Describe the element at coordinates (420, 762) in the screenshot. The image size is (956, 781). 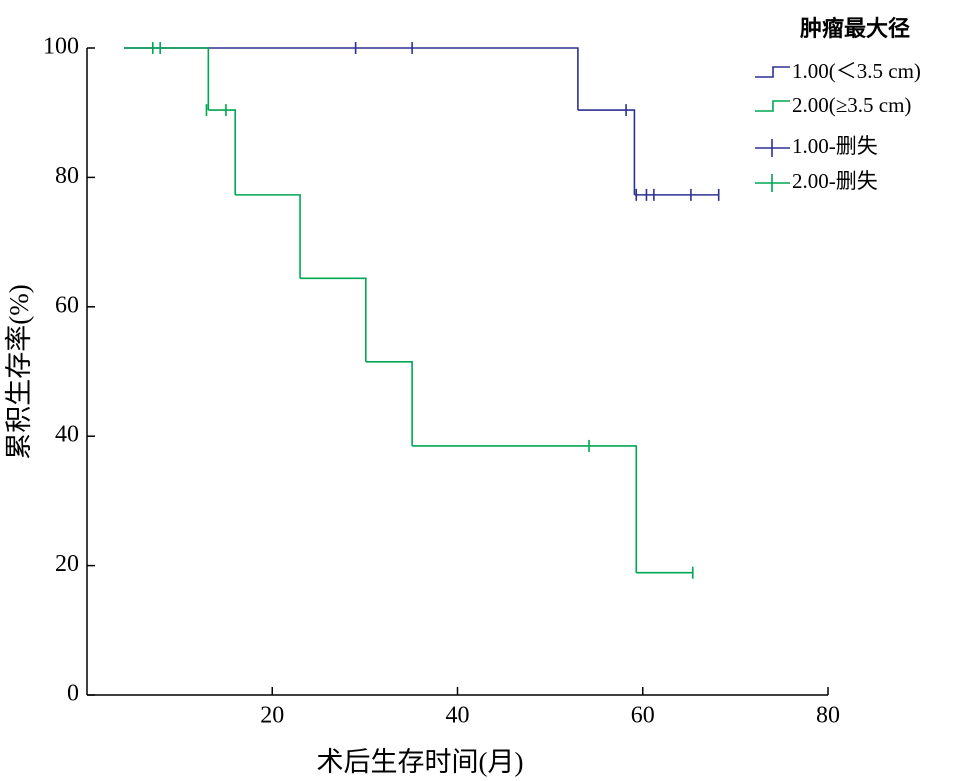
I see `x-axis-title: 术后生存时间(月)` at that location.